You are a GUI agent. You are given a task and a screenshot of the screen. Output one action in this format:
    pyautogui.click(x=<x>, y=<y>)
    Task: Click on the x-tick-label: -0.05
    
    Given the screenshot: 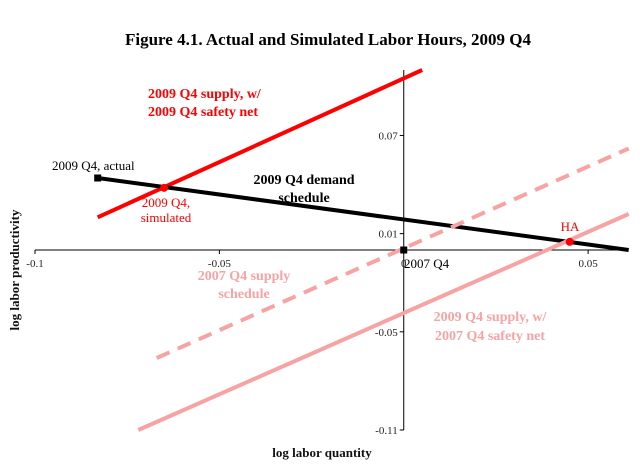 What is the action you would take?
    pyautogui.click(x=219, y=264)
    